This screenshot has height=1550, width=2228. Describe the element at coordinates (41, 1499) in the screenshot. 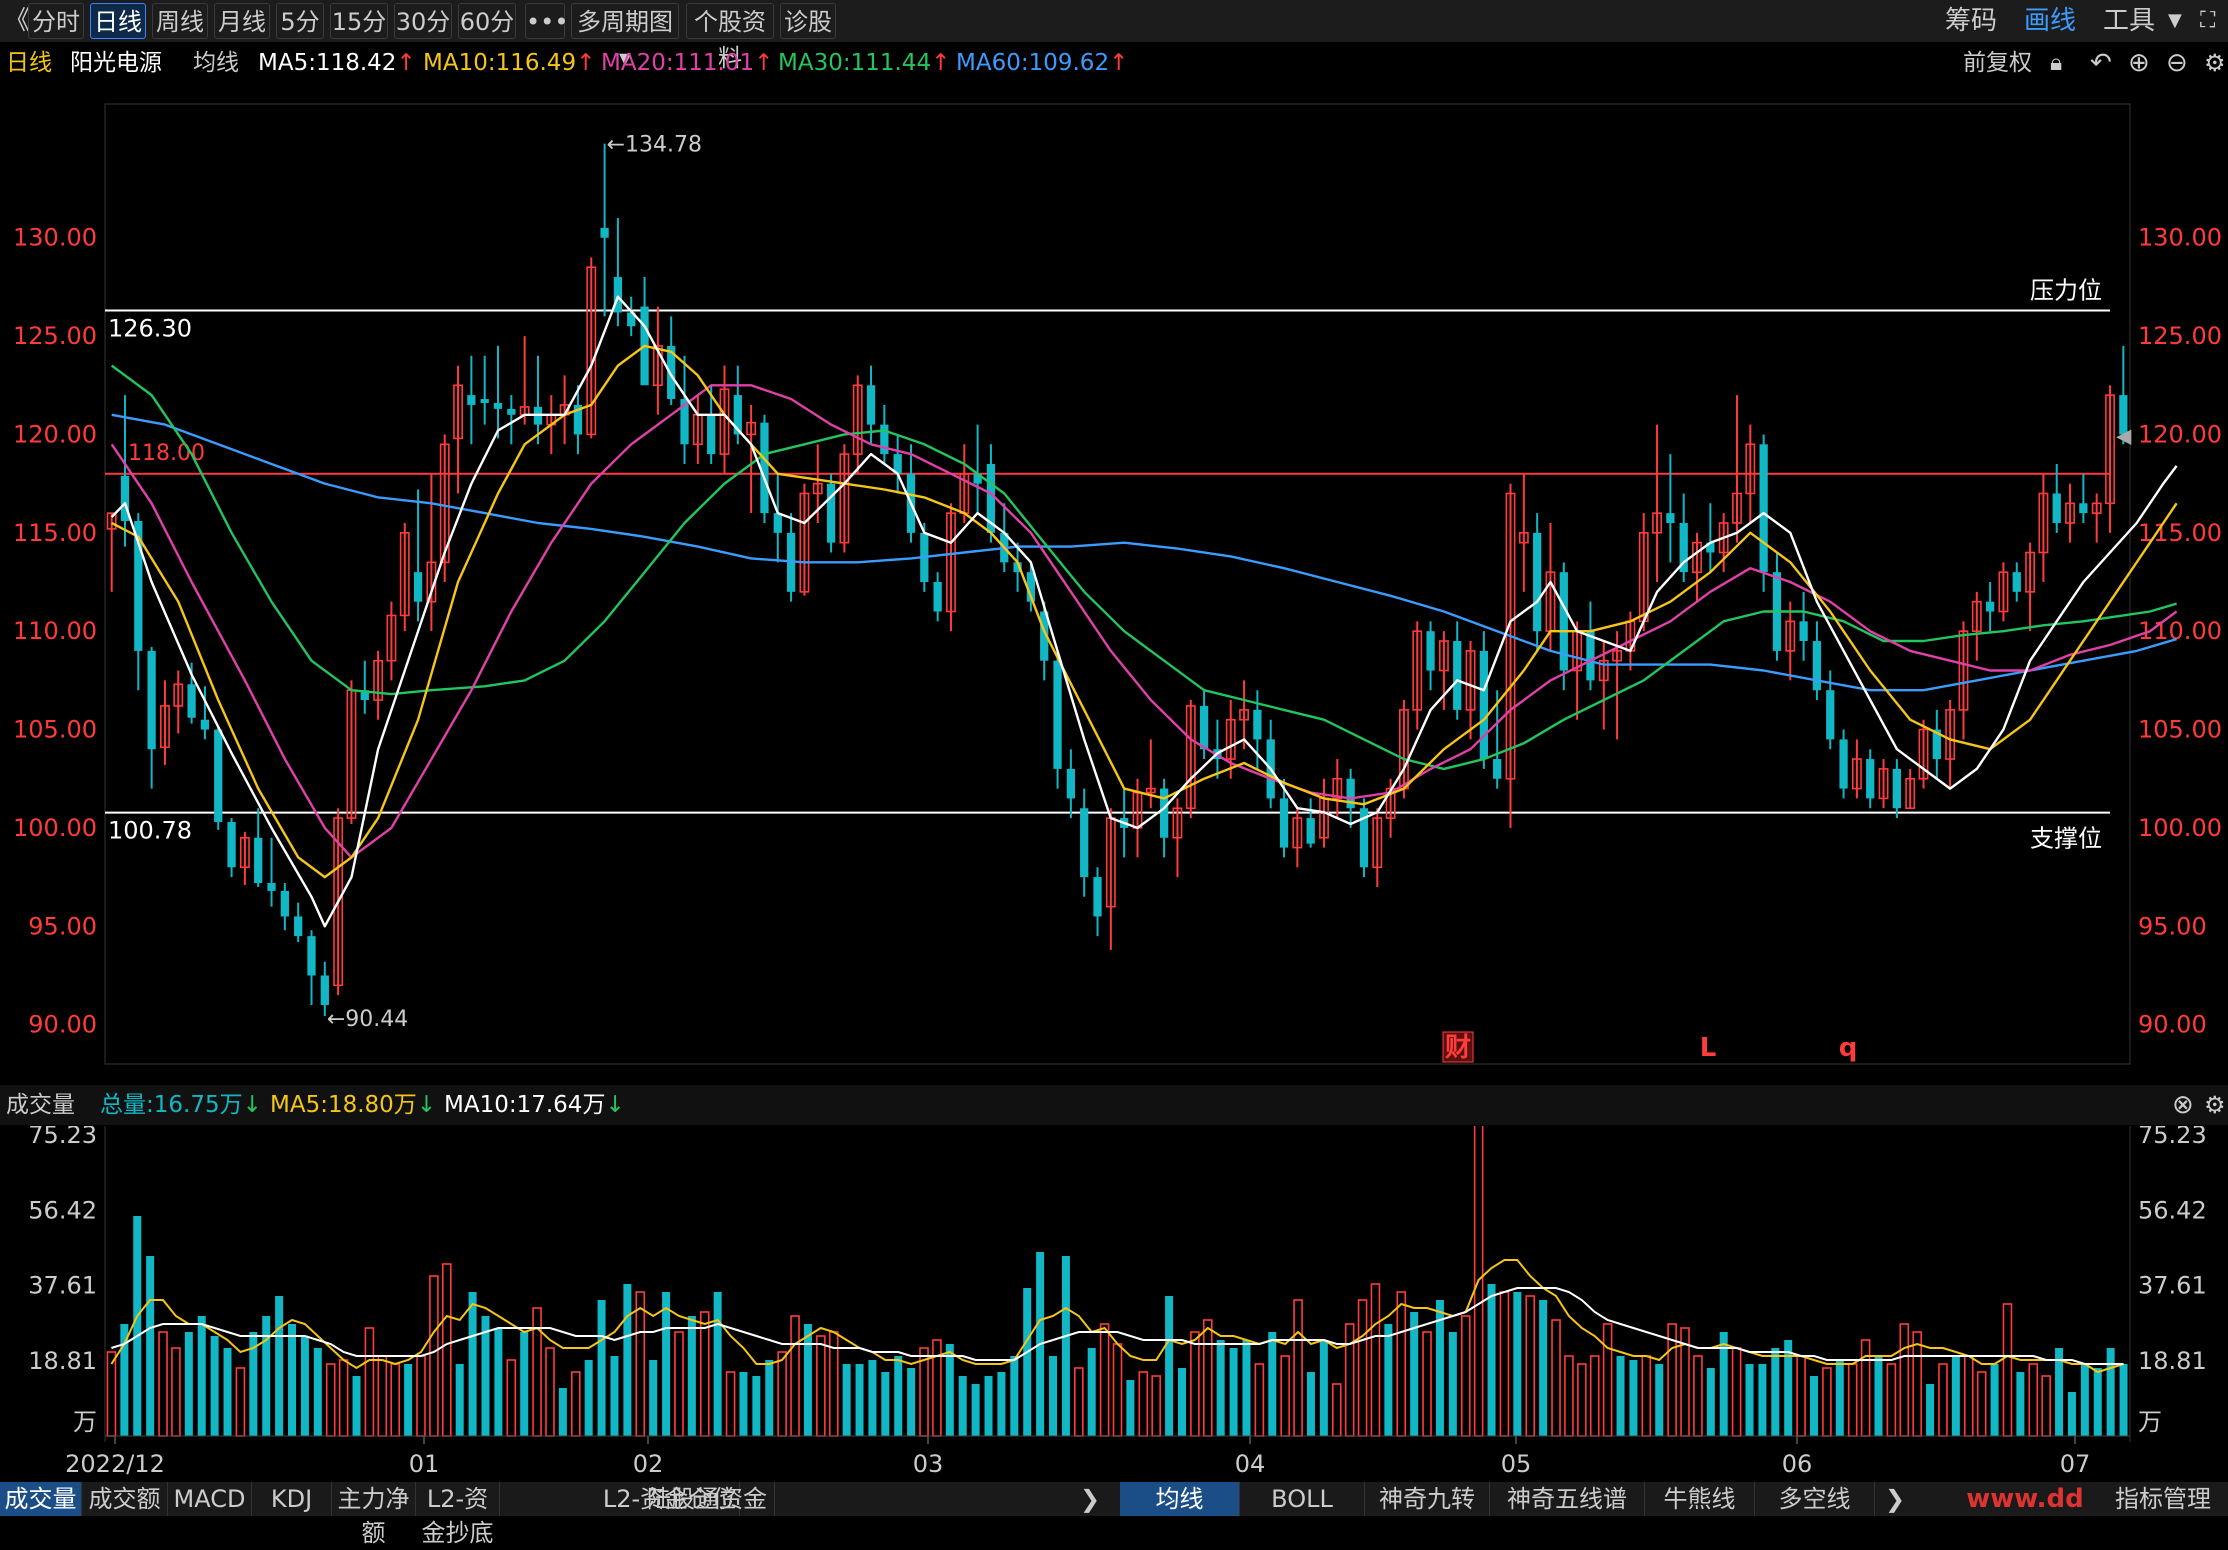

I see `tab-indicator-0: 成交量` at that location.